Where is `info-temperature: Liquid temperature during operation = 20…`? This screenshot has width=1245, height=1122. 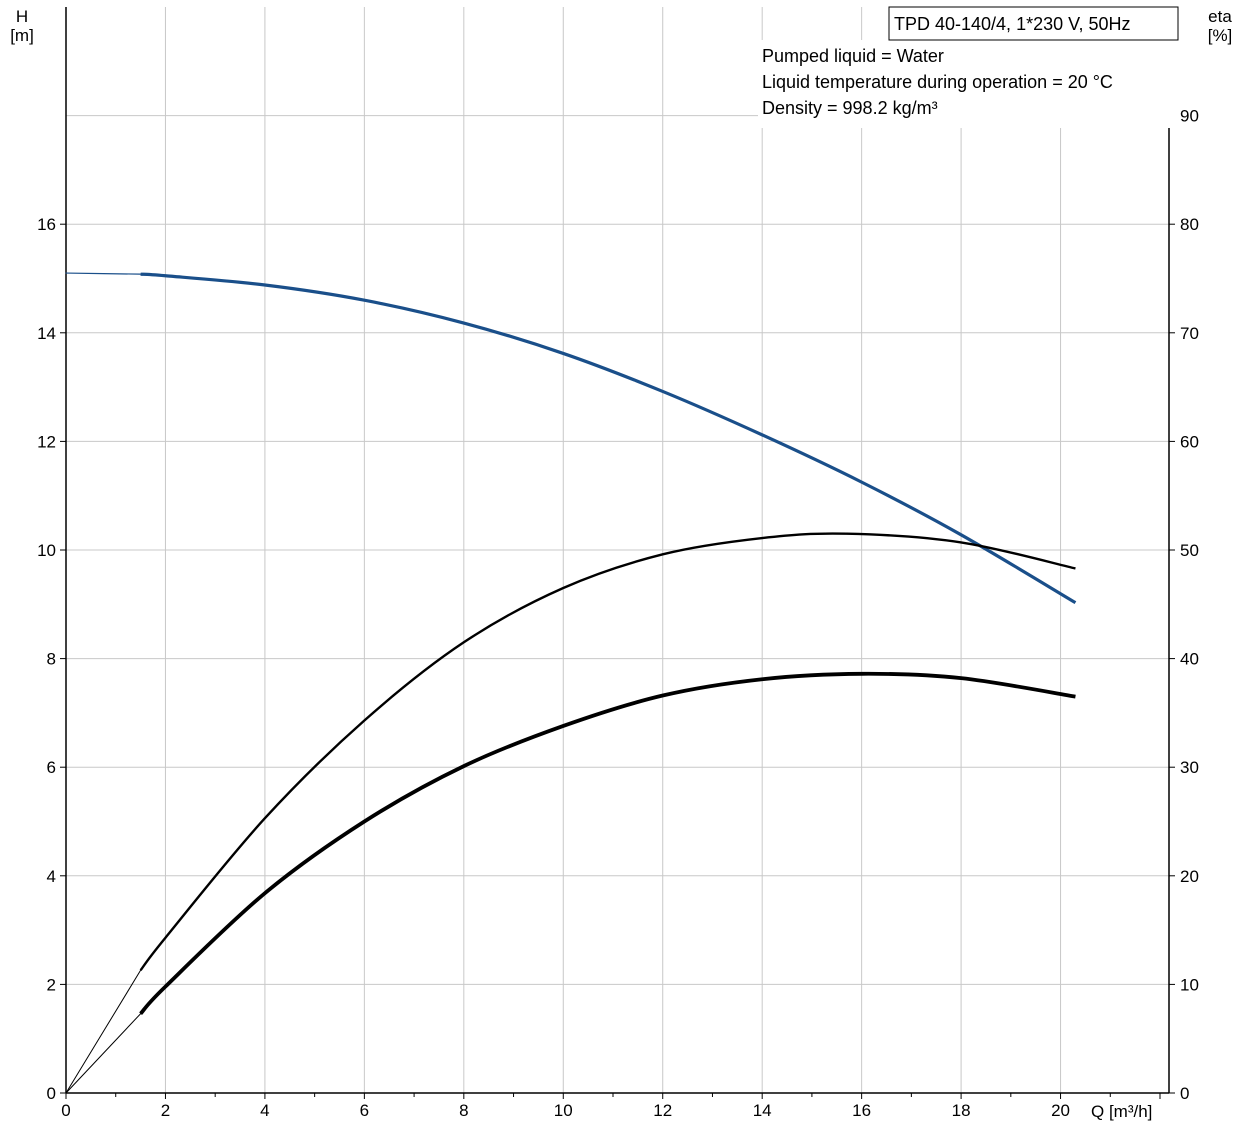 info-temperature: Liquid temperature during operation = 20… is located at coordinates (937, 82).